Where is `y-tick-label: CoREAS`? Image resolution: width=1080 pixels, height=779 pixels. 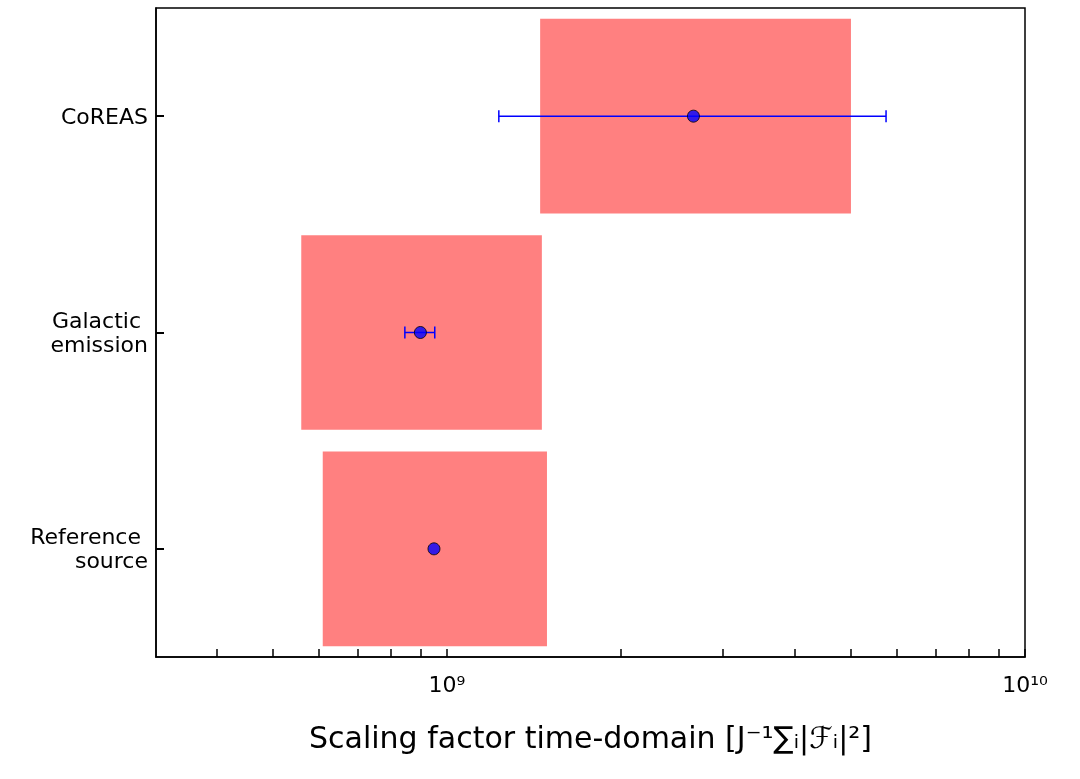
y-tick-label: CoREAS is located at coordinates (104, 116).